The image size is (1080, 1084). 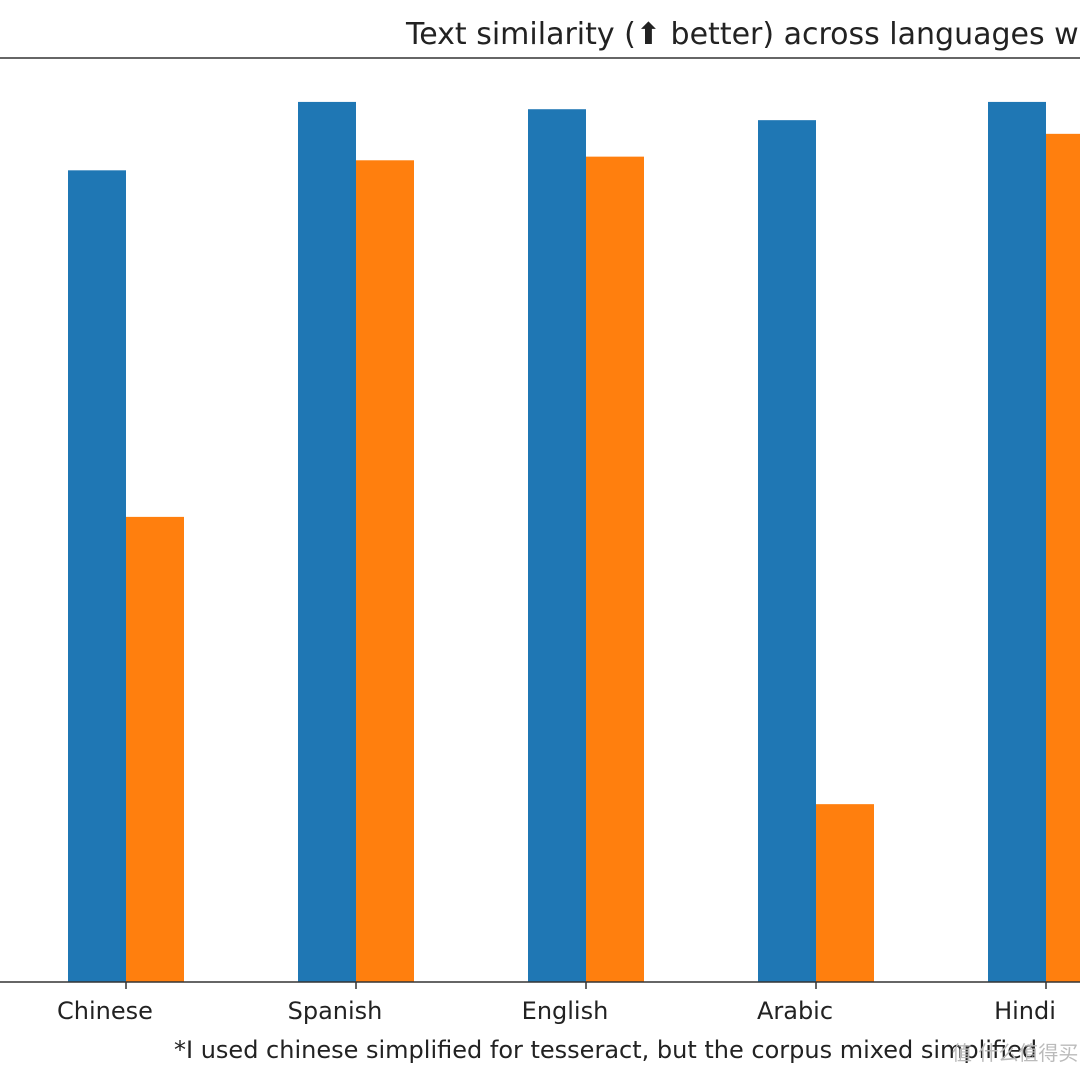 What do you see at coordinates (335, 1011) in the screenshot?
I see `x-tick-label-spanish: Spanish` at bounding box center [335, 1011].